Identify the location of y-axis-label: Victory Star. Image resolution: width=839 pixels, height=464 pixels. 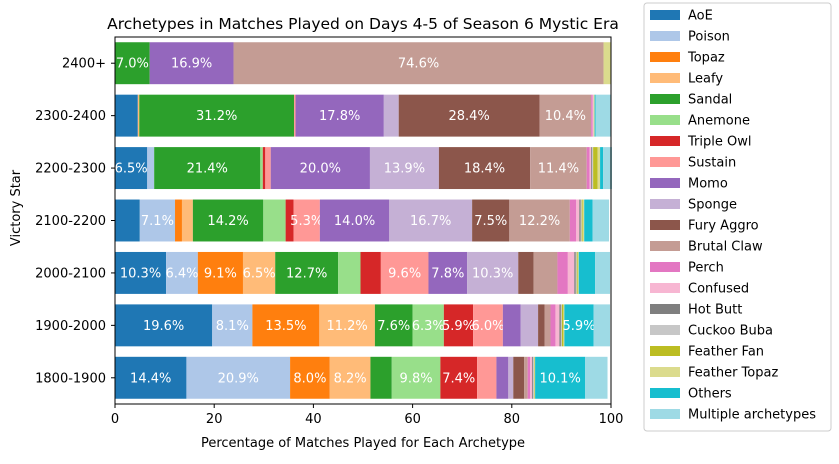
(16, 207).